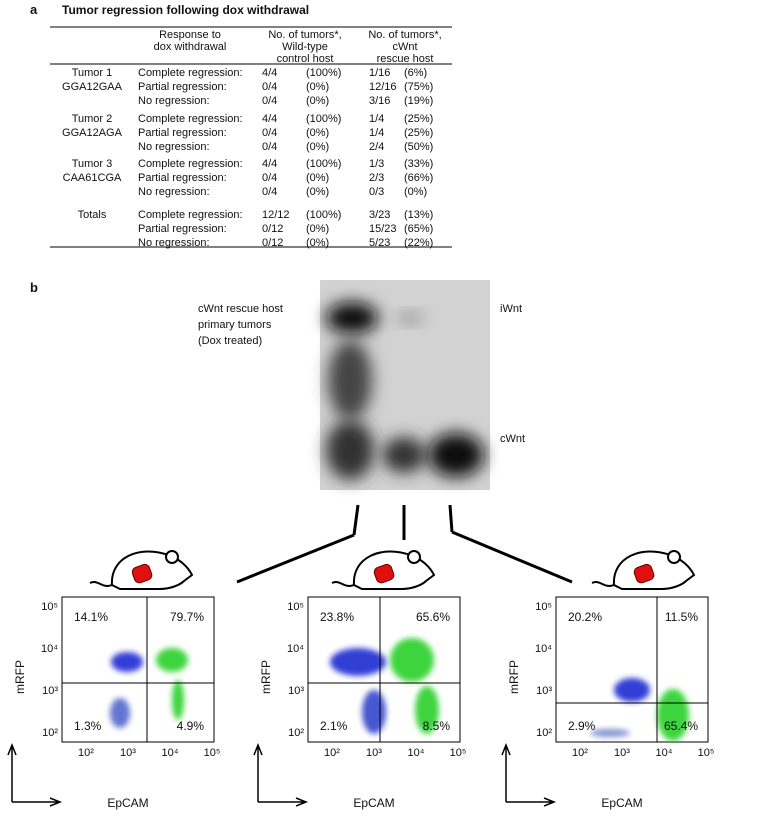 The height and width of the screenshot is (821, 762). Describe the element at coordinates (418, 147) in the screenshot. I see `cell: (50%)` at that location.